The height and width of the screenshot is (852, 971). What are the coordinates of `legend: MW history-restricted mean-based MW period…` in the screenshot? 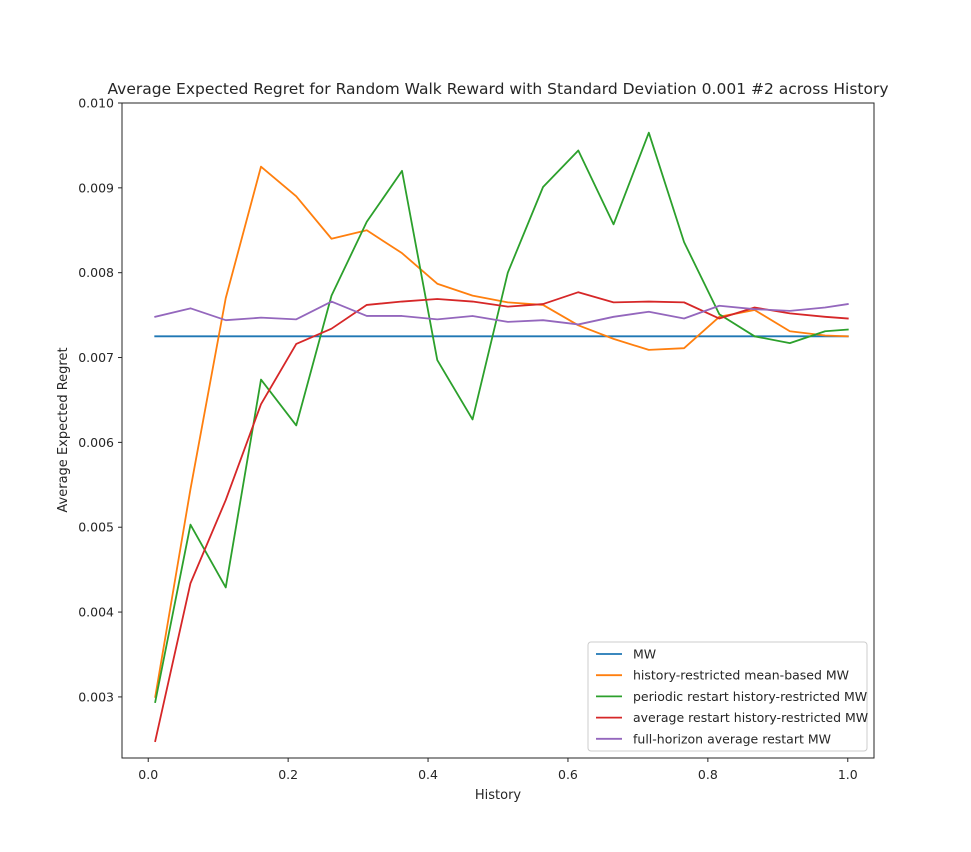 It's located at (727, 696).